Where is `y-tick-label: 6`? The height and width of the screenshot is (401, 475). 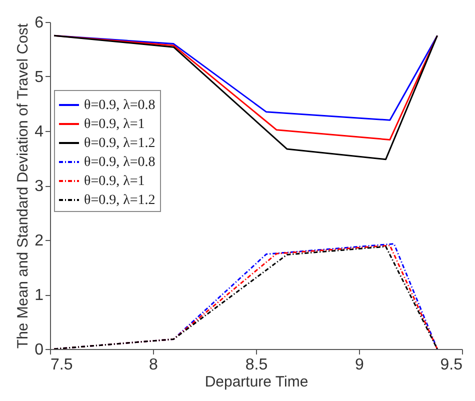
y-tick-label: 6 is located at coordinates (39, 23).